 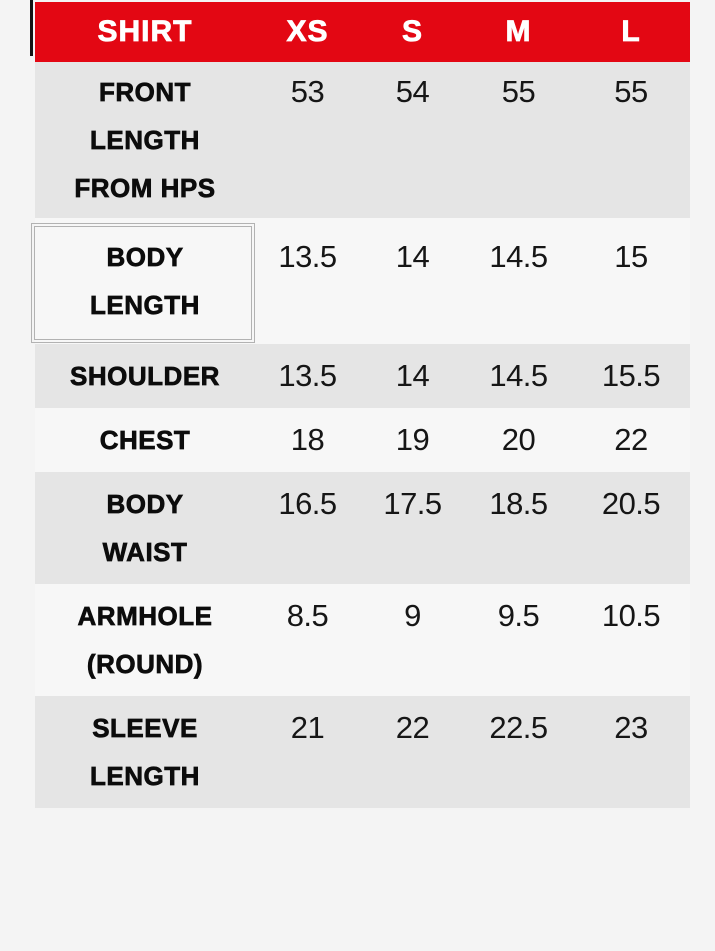 I want to click on cell-front-length-xs: 53, so click(x=307, y=91).